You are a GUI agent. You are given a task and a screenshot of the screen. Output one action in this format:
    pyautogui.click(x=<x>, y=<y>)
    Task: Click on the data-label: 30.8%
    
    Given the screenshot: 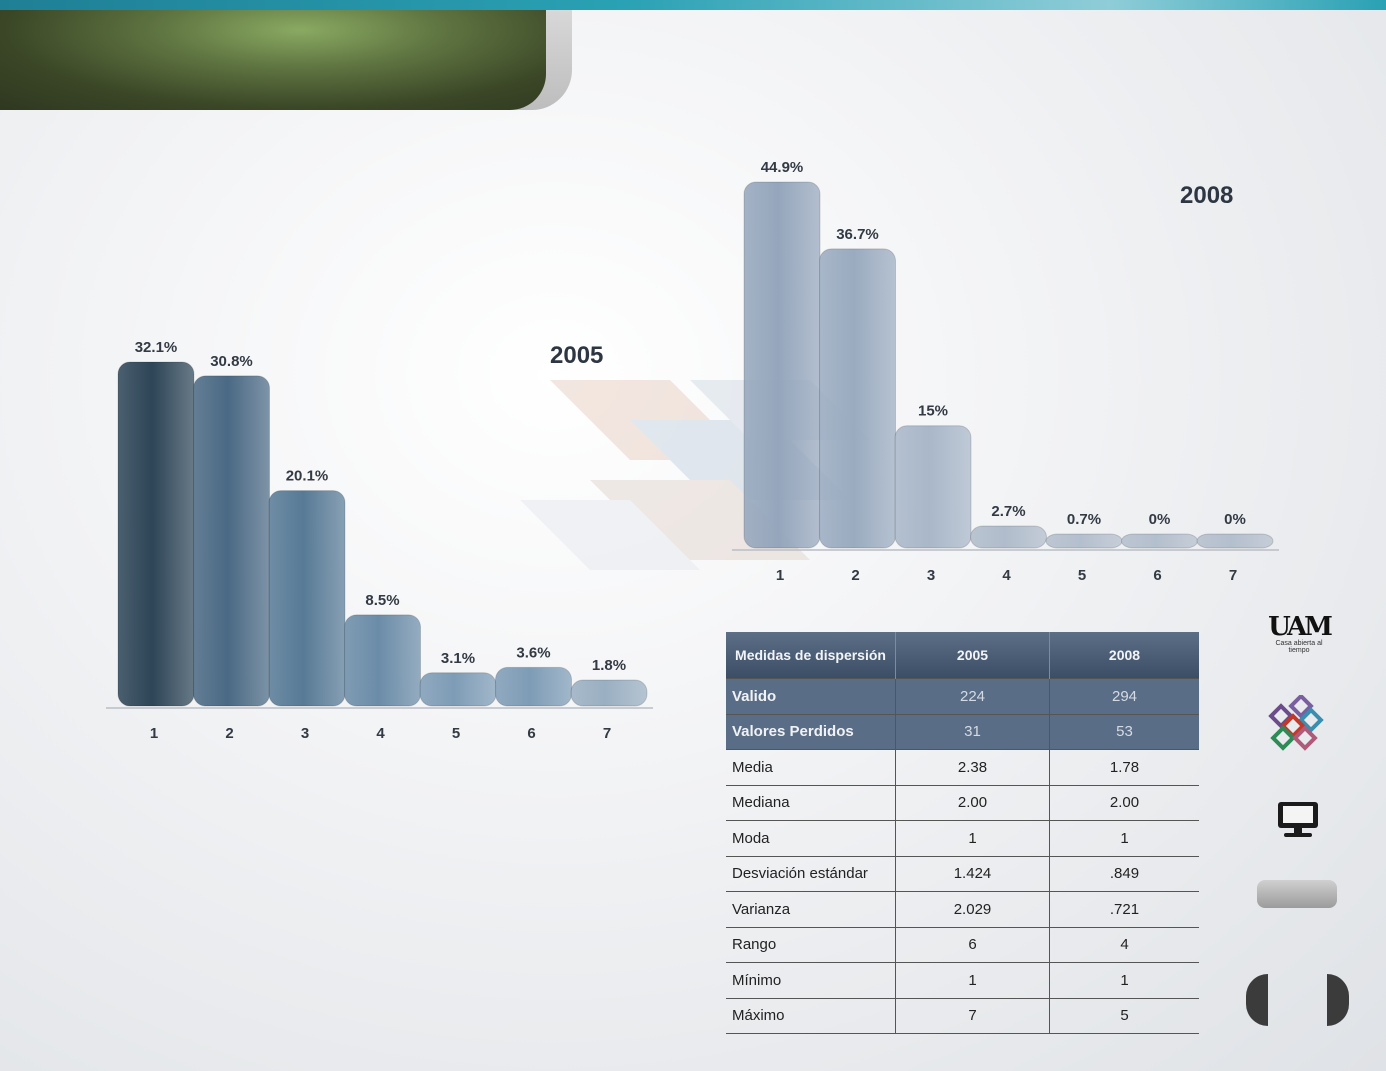 What is the action you would take?
    pyautogui.click(x=231, y=361)
    